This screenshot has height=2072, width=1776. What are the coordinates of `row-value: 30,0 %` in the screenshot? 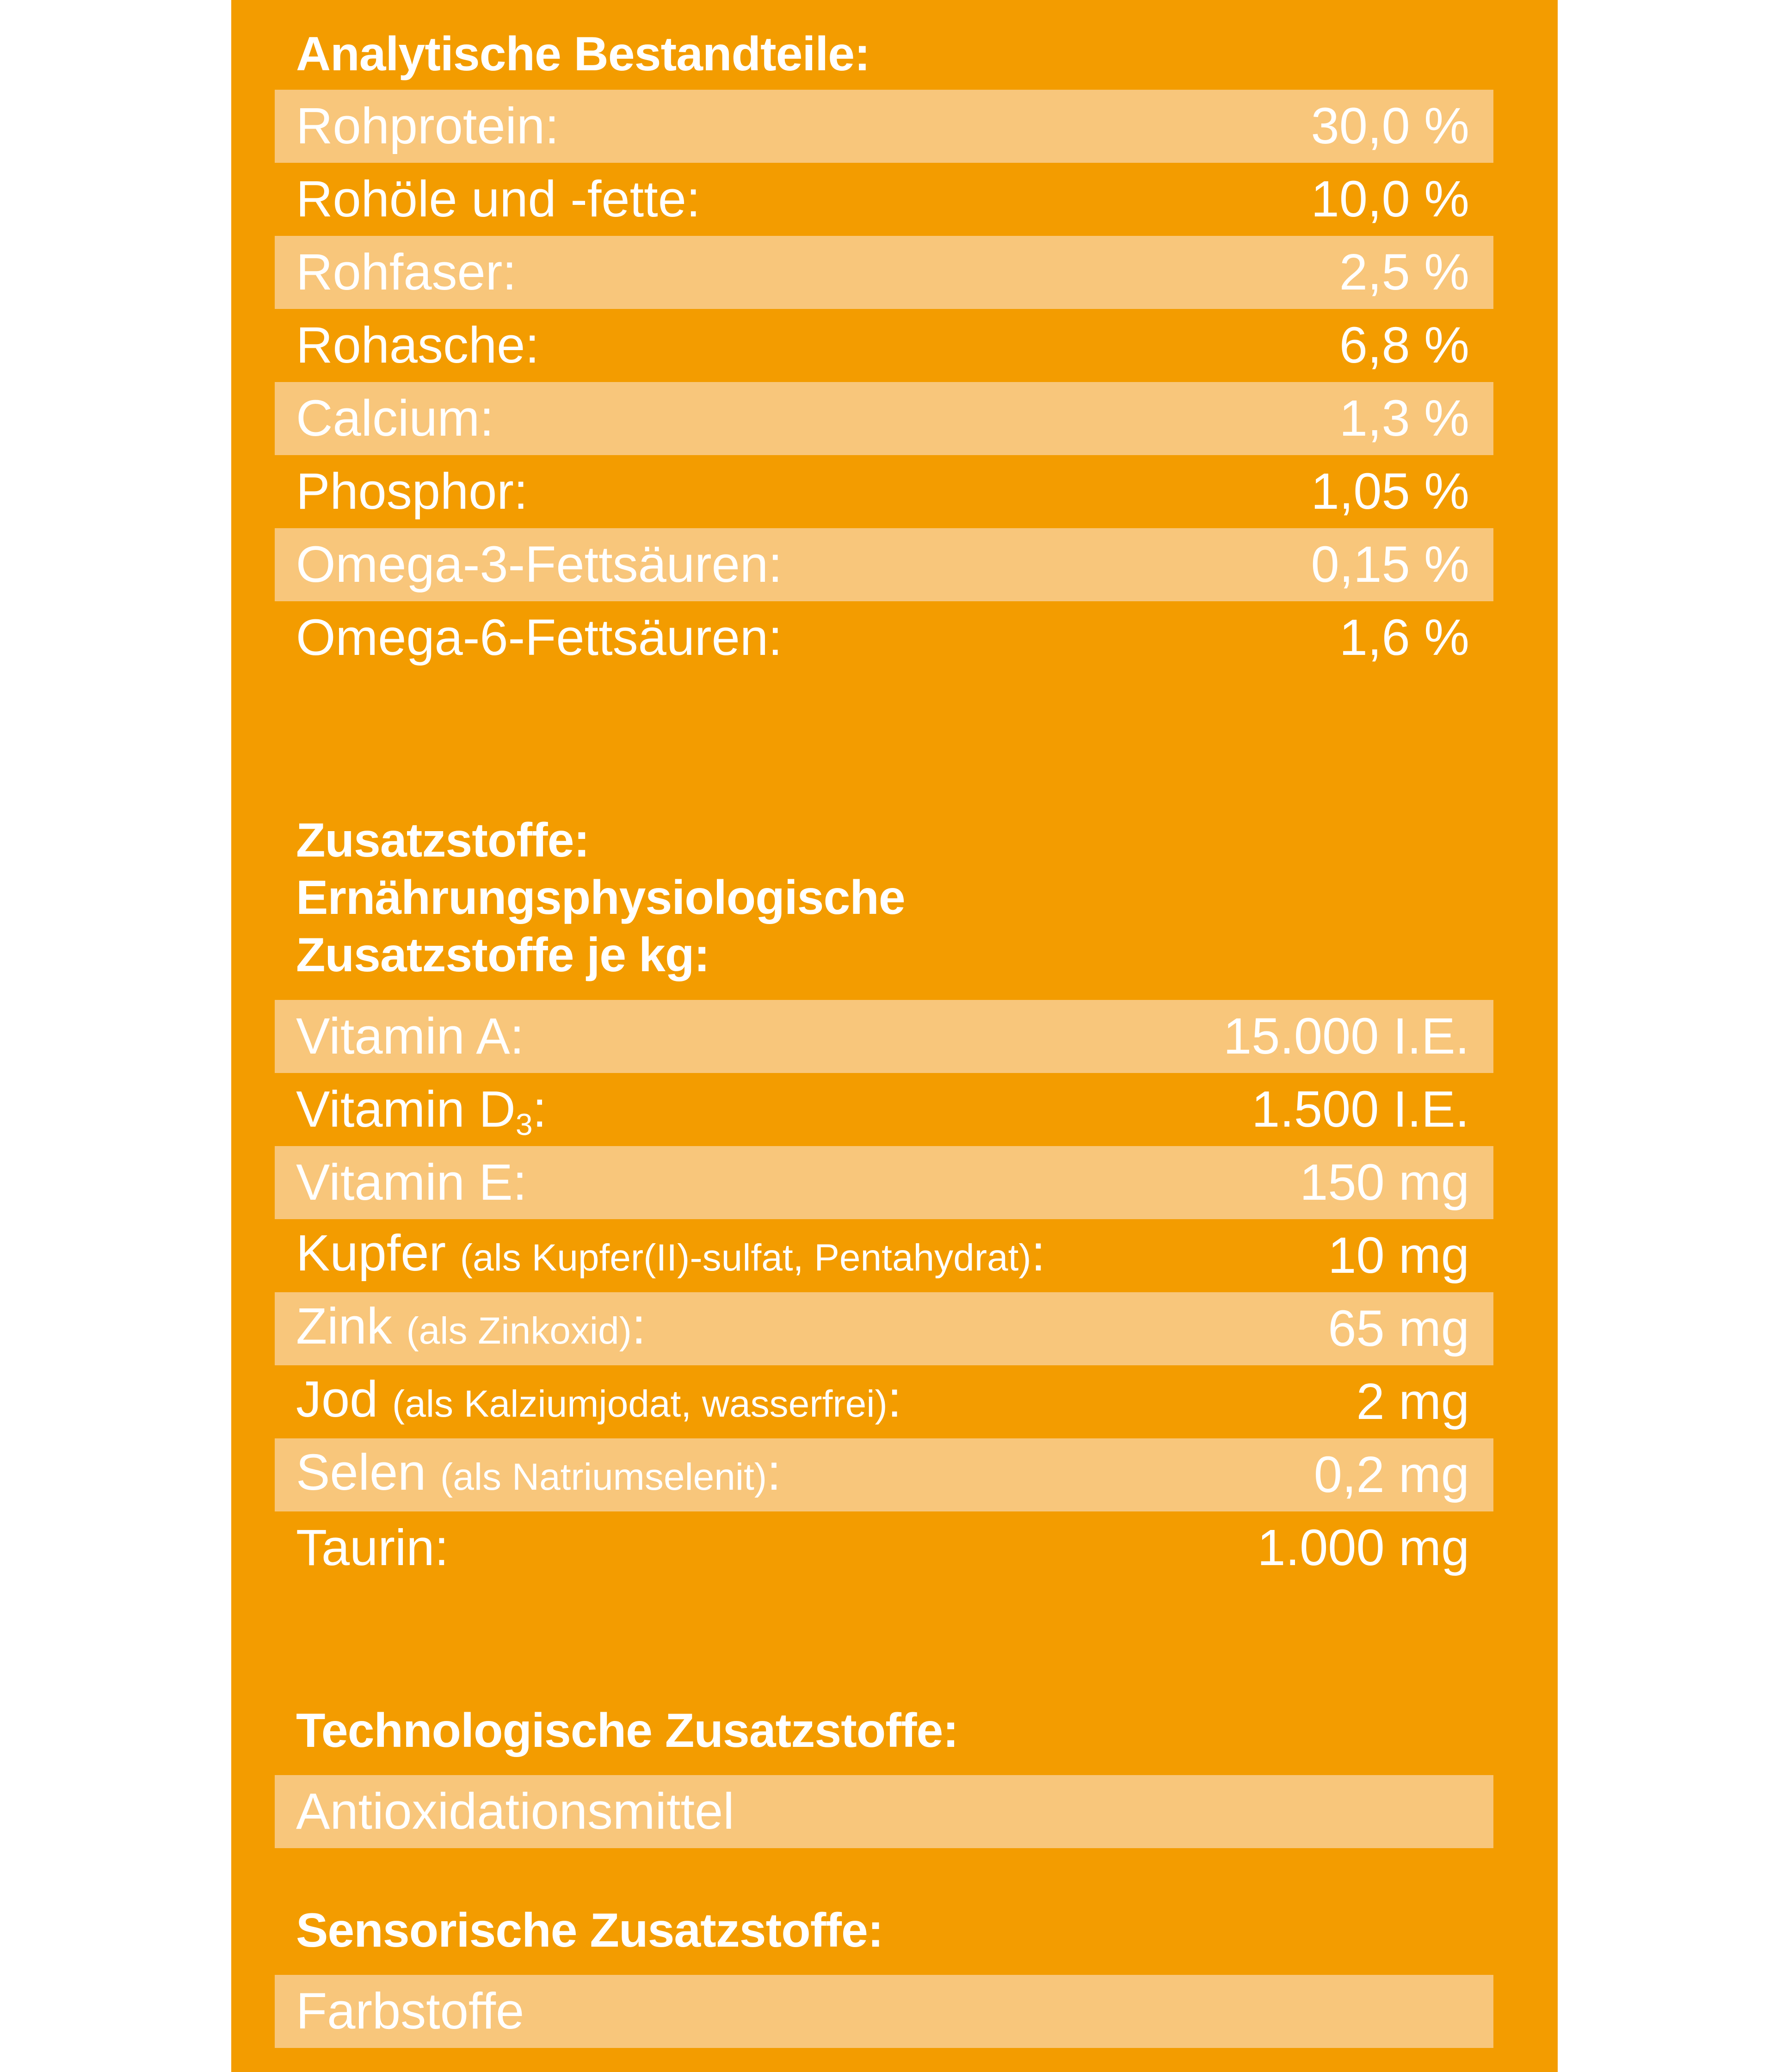 It's located at (1390, 126).